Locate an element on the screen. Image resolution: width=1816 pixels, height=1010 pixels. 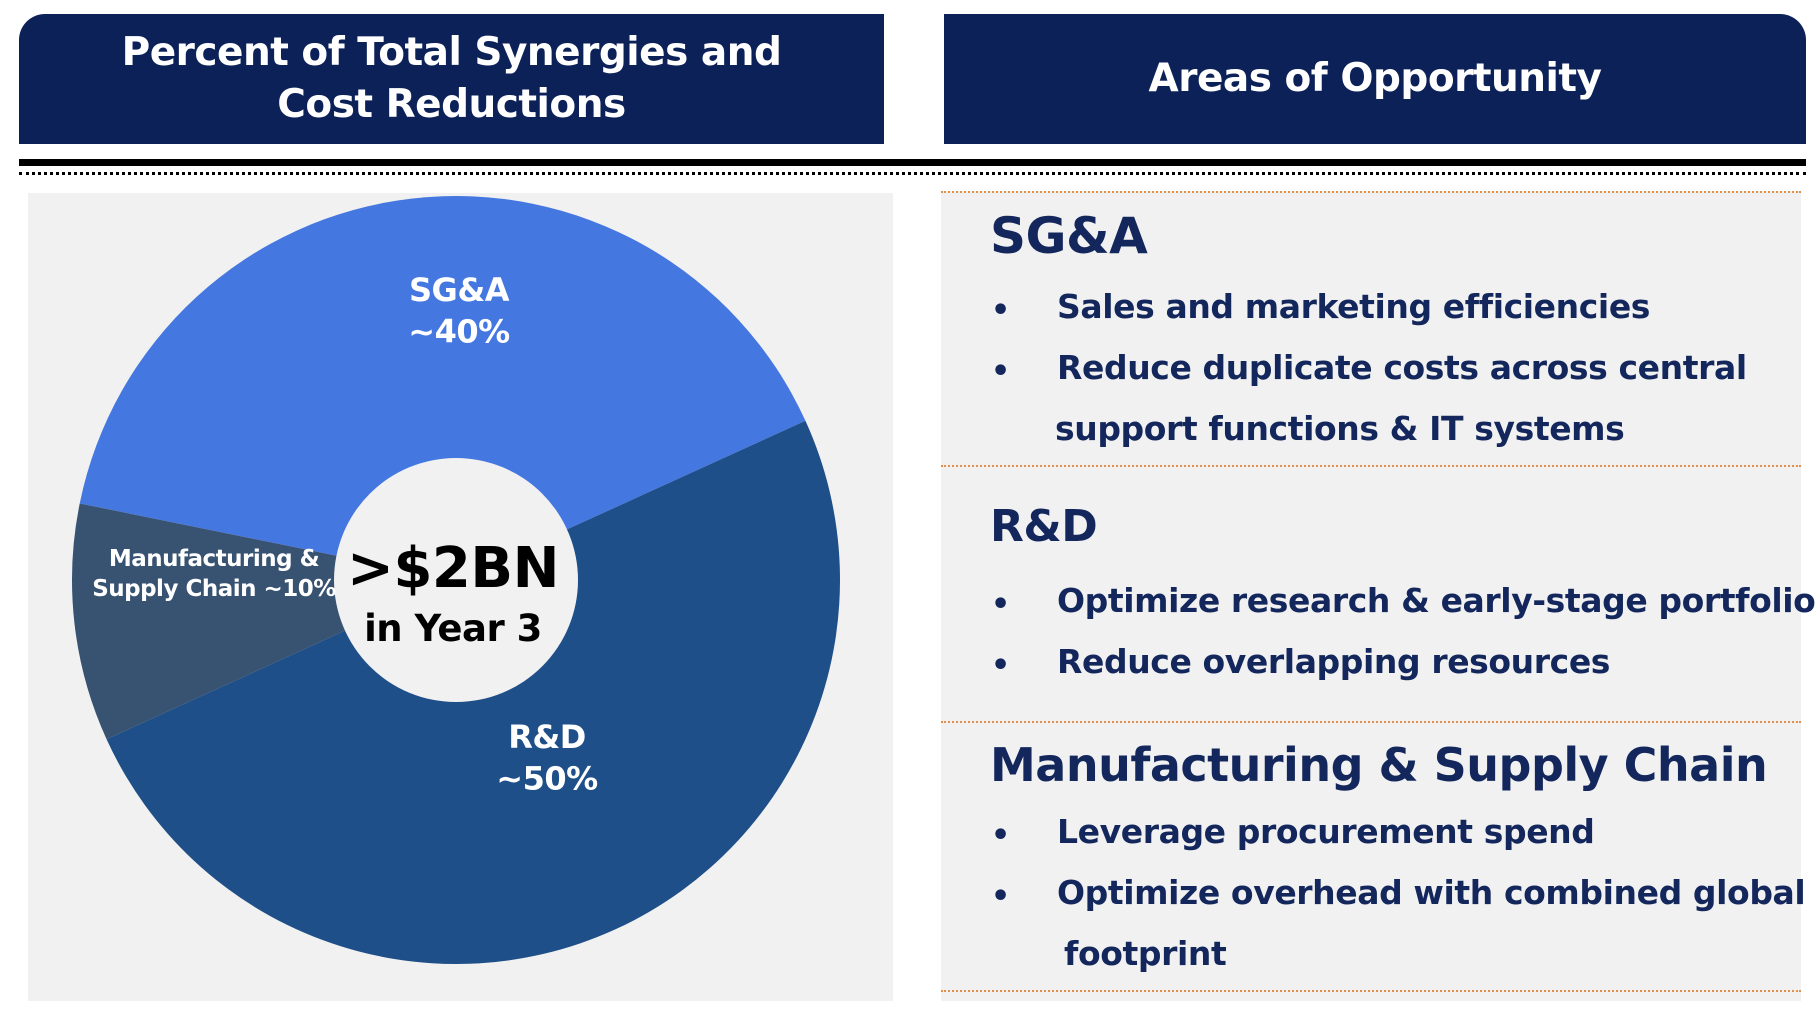
pie-label-r-d-line1: R&D is located at coordinates (547, 737).